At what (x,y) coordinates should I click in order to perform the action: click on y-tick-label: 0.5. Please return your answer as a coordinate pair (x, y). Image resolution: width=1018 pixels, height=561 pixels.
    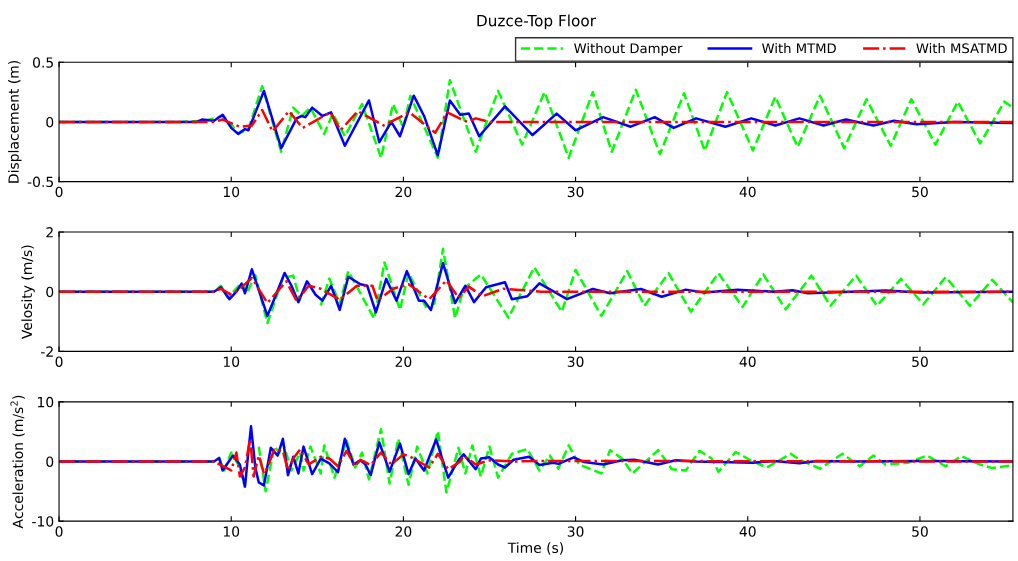
    Looking at the image, I should click on (43, 62).